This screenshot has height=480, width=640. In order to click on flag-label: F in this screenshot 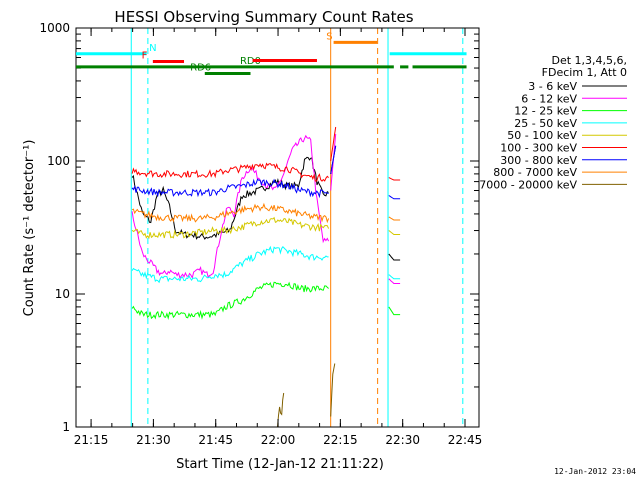, I will do `click(145, 55)`.